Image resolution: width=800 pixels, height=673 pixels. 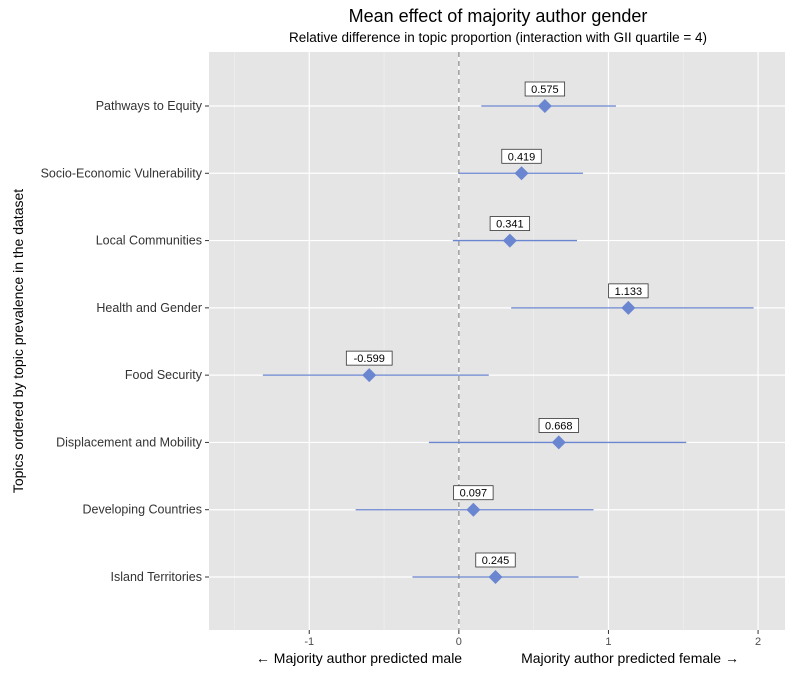 I want to click on chart-title: Mean effect of majority author gender, so click(x=498, y=16).